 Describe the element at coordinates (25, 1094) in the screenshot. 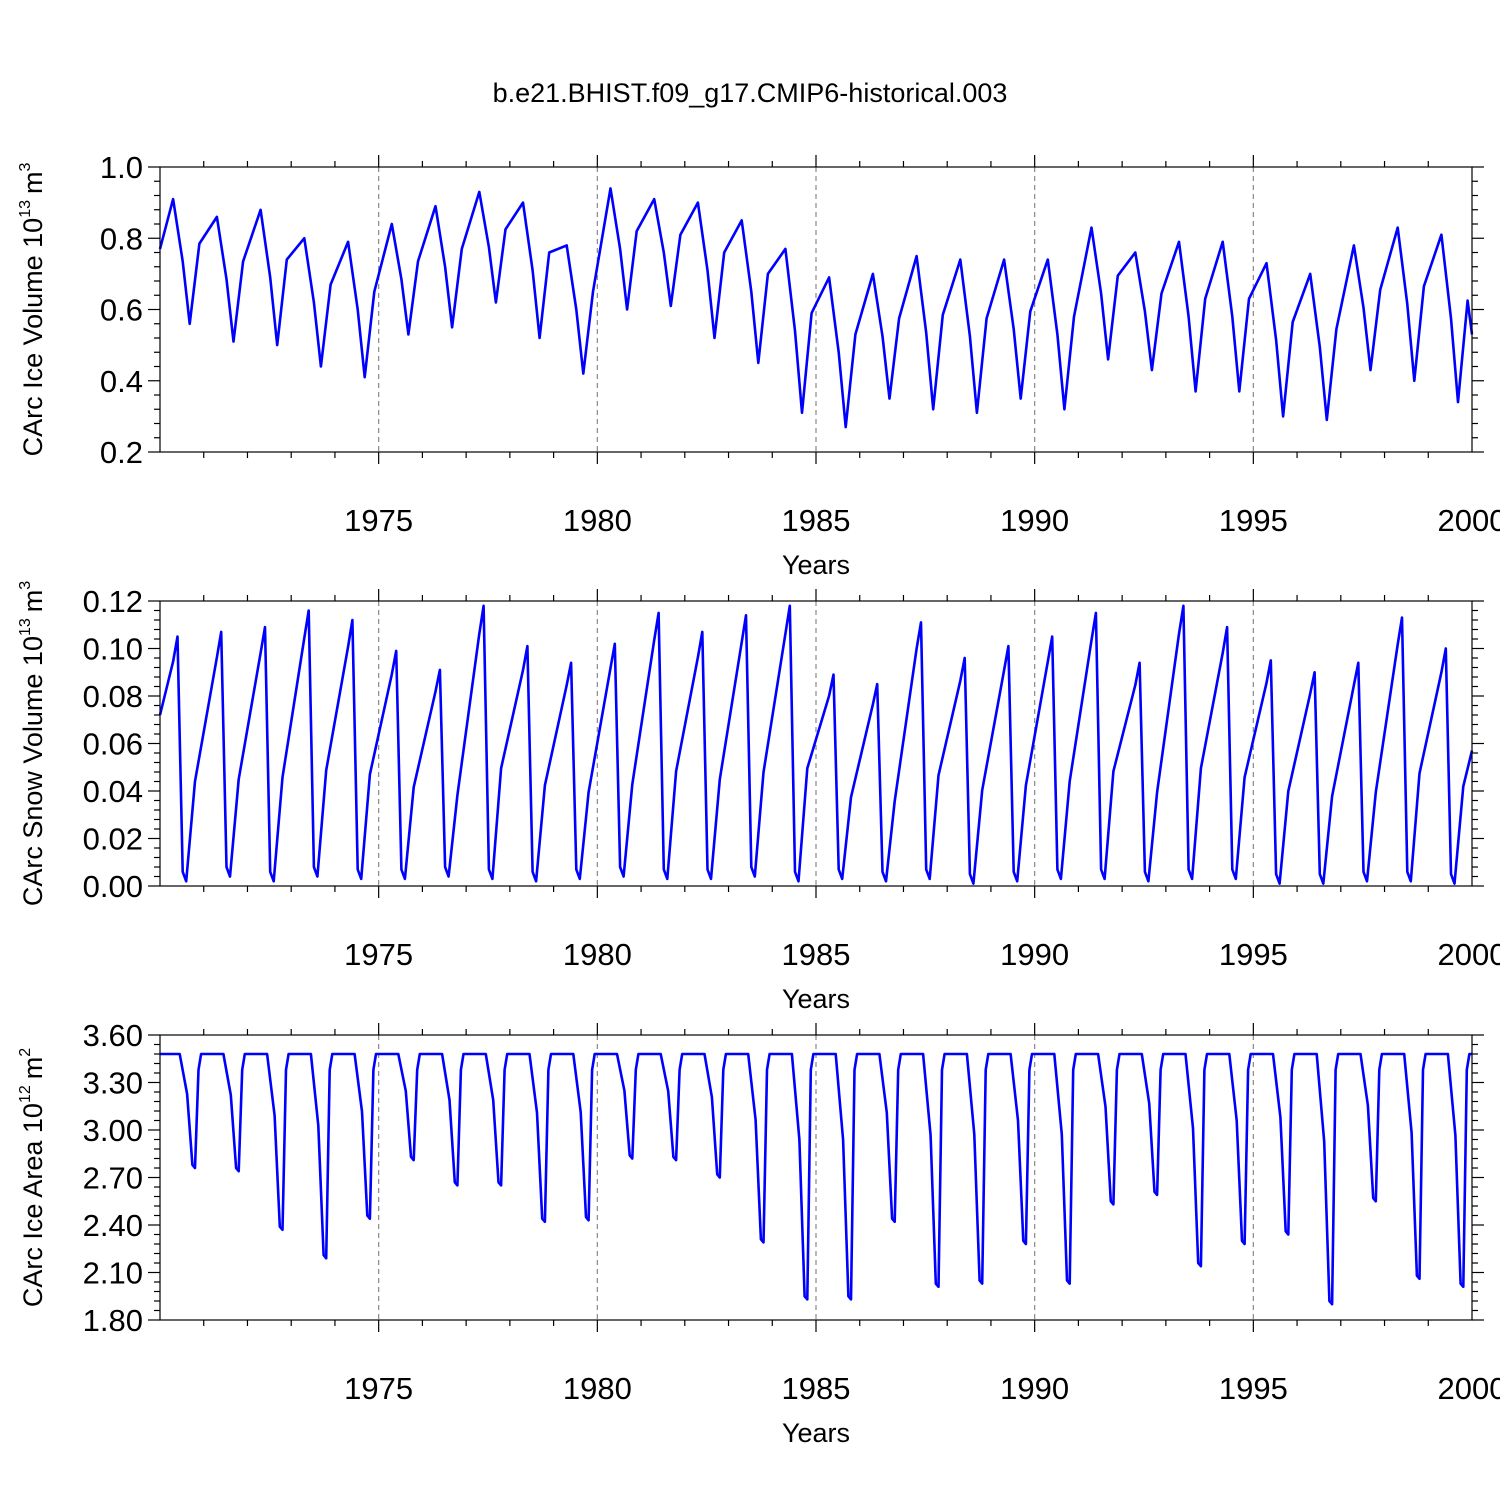

I see `y-axis-label-exponent: 12` at that location.